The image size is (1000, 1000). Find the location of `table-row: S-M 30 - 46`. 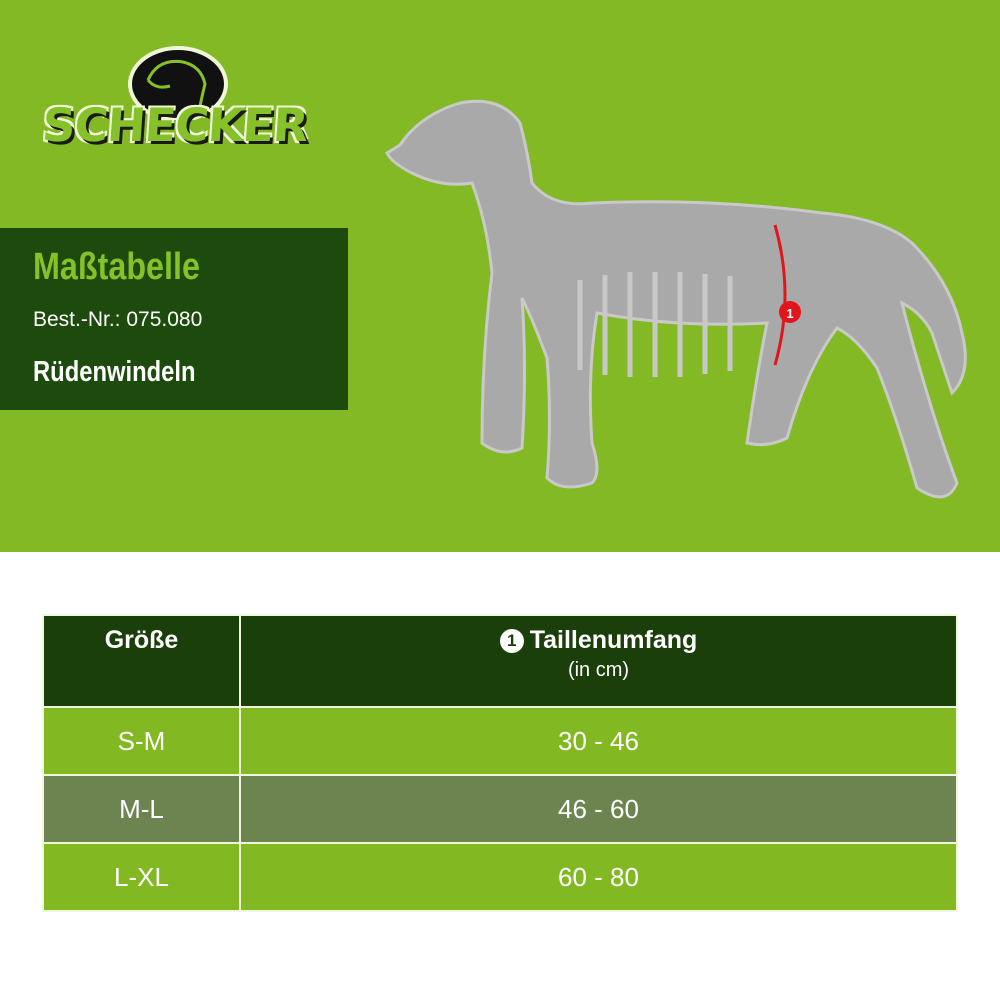

table-row: S-M 30 - 46 is located at coordinates (500, 741).